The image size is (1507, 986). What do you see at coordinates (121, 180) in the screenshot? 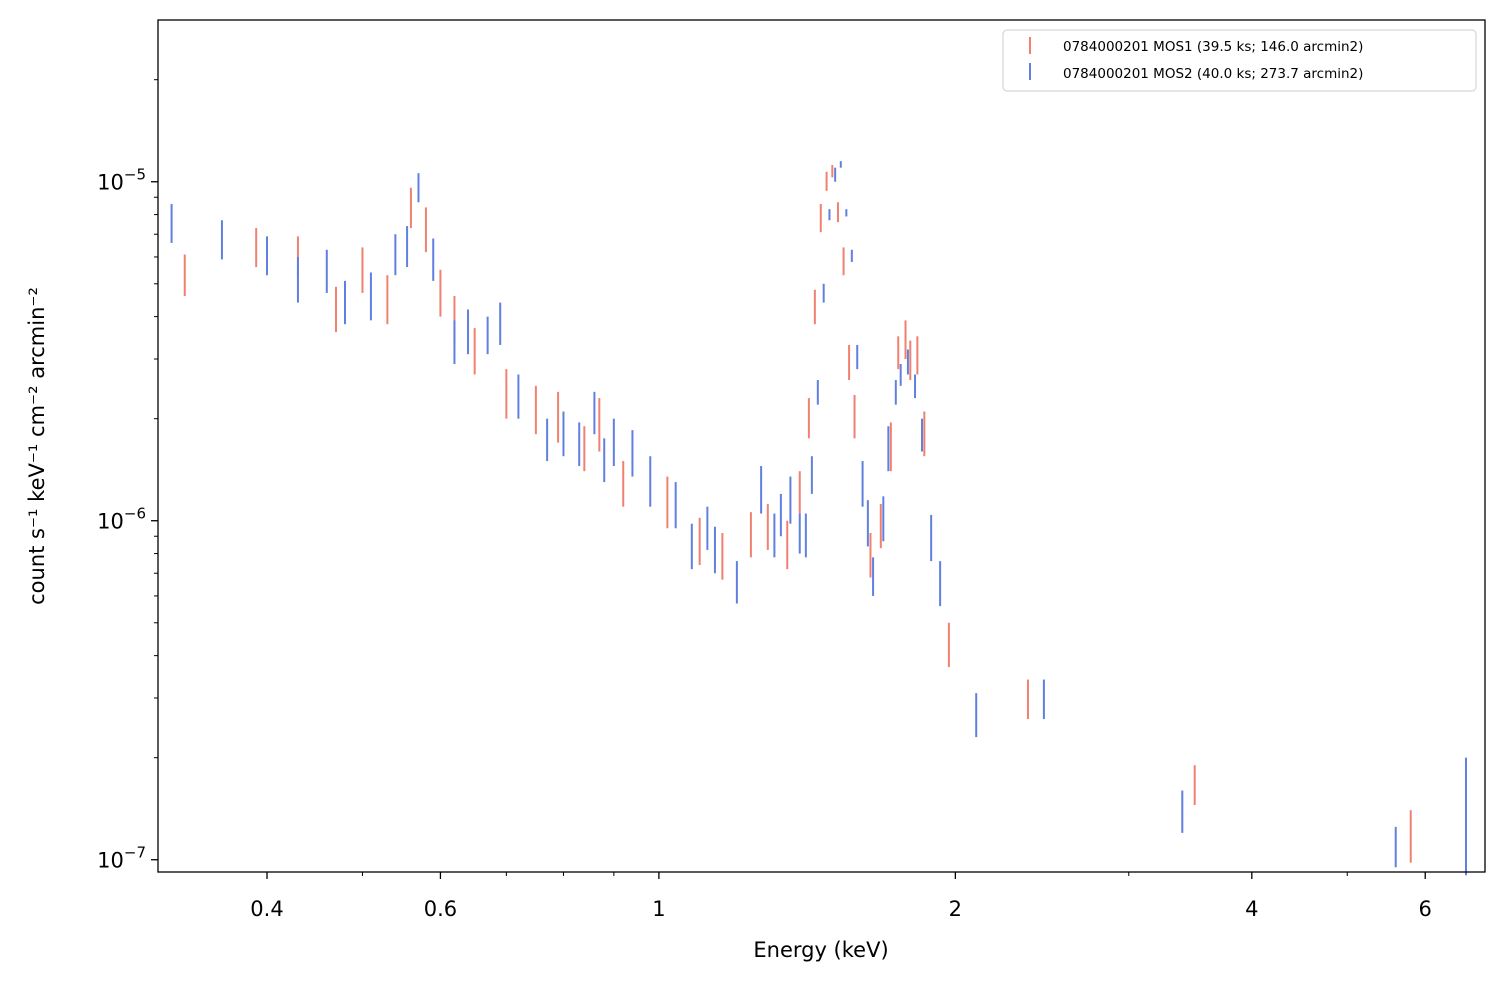
I see `y-tick-label: 10−5` at bounding box center [121, 180].